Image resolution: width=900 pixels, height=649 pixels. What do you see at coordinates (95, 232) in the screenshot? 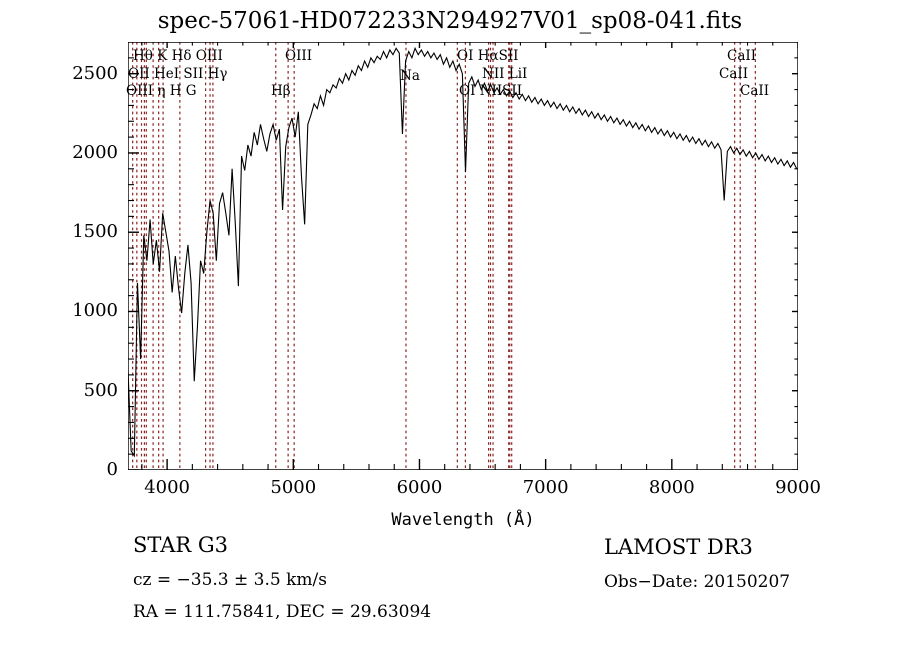
I see `y-tick-label: 1500` at bounding box center [95, 232].